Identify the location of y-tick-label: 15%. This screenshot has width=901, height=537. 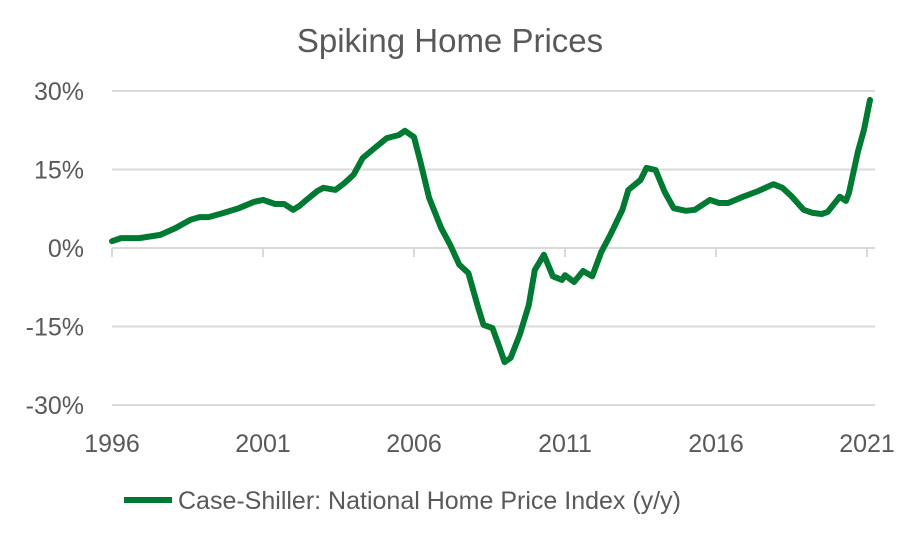
(59, 171).